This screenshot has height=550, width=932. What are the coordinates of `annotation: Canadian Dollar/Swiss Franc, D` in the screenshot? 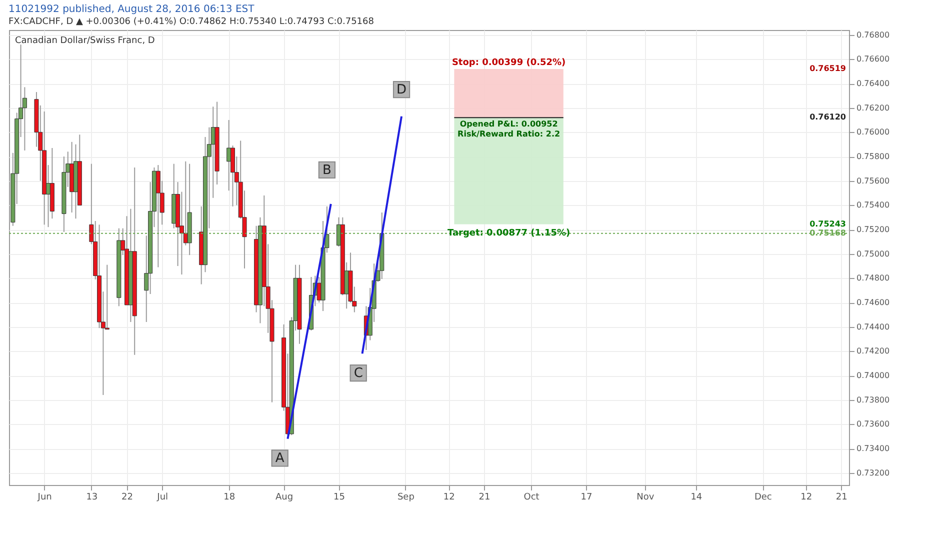 It's located at (85, 41).